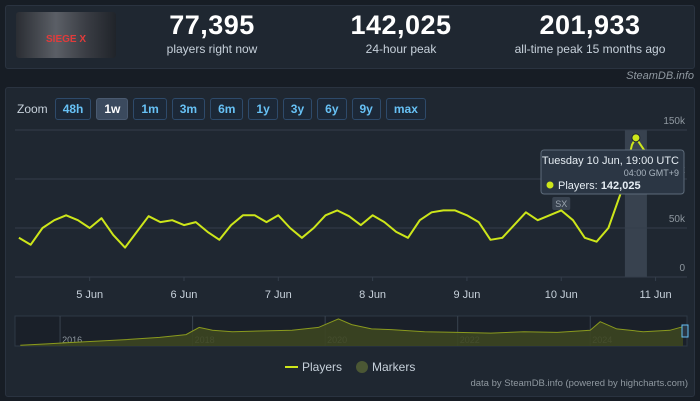 This screenshot has height=401, width=700. I want to click on zoom-button: 9y, so click(366, 109).